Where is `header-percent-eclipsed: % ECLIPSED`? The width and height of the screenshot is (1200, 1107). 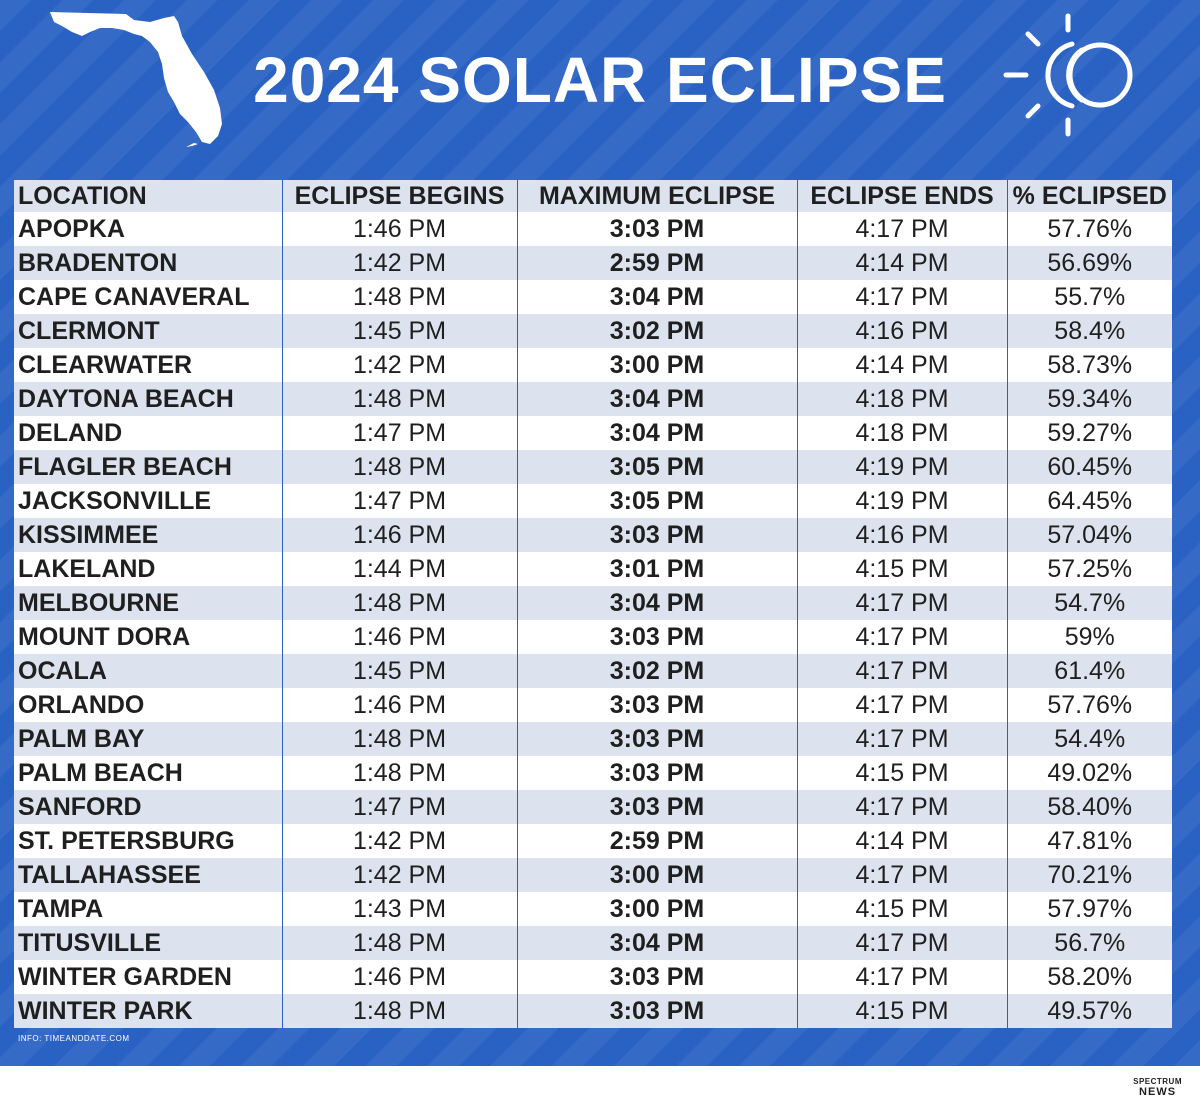
header-percent-eclipsed: % ECLIPSED is located at coordinates (1089, 196).